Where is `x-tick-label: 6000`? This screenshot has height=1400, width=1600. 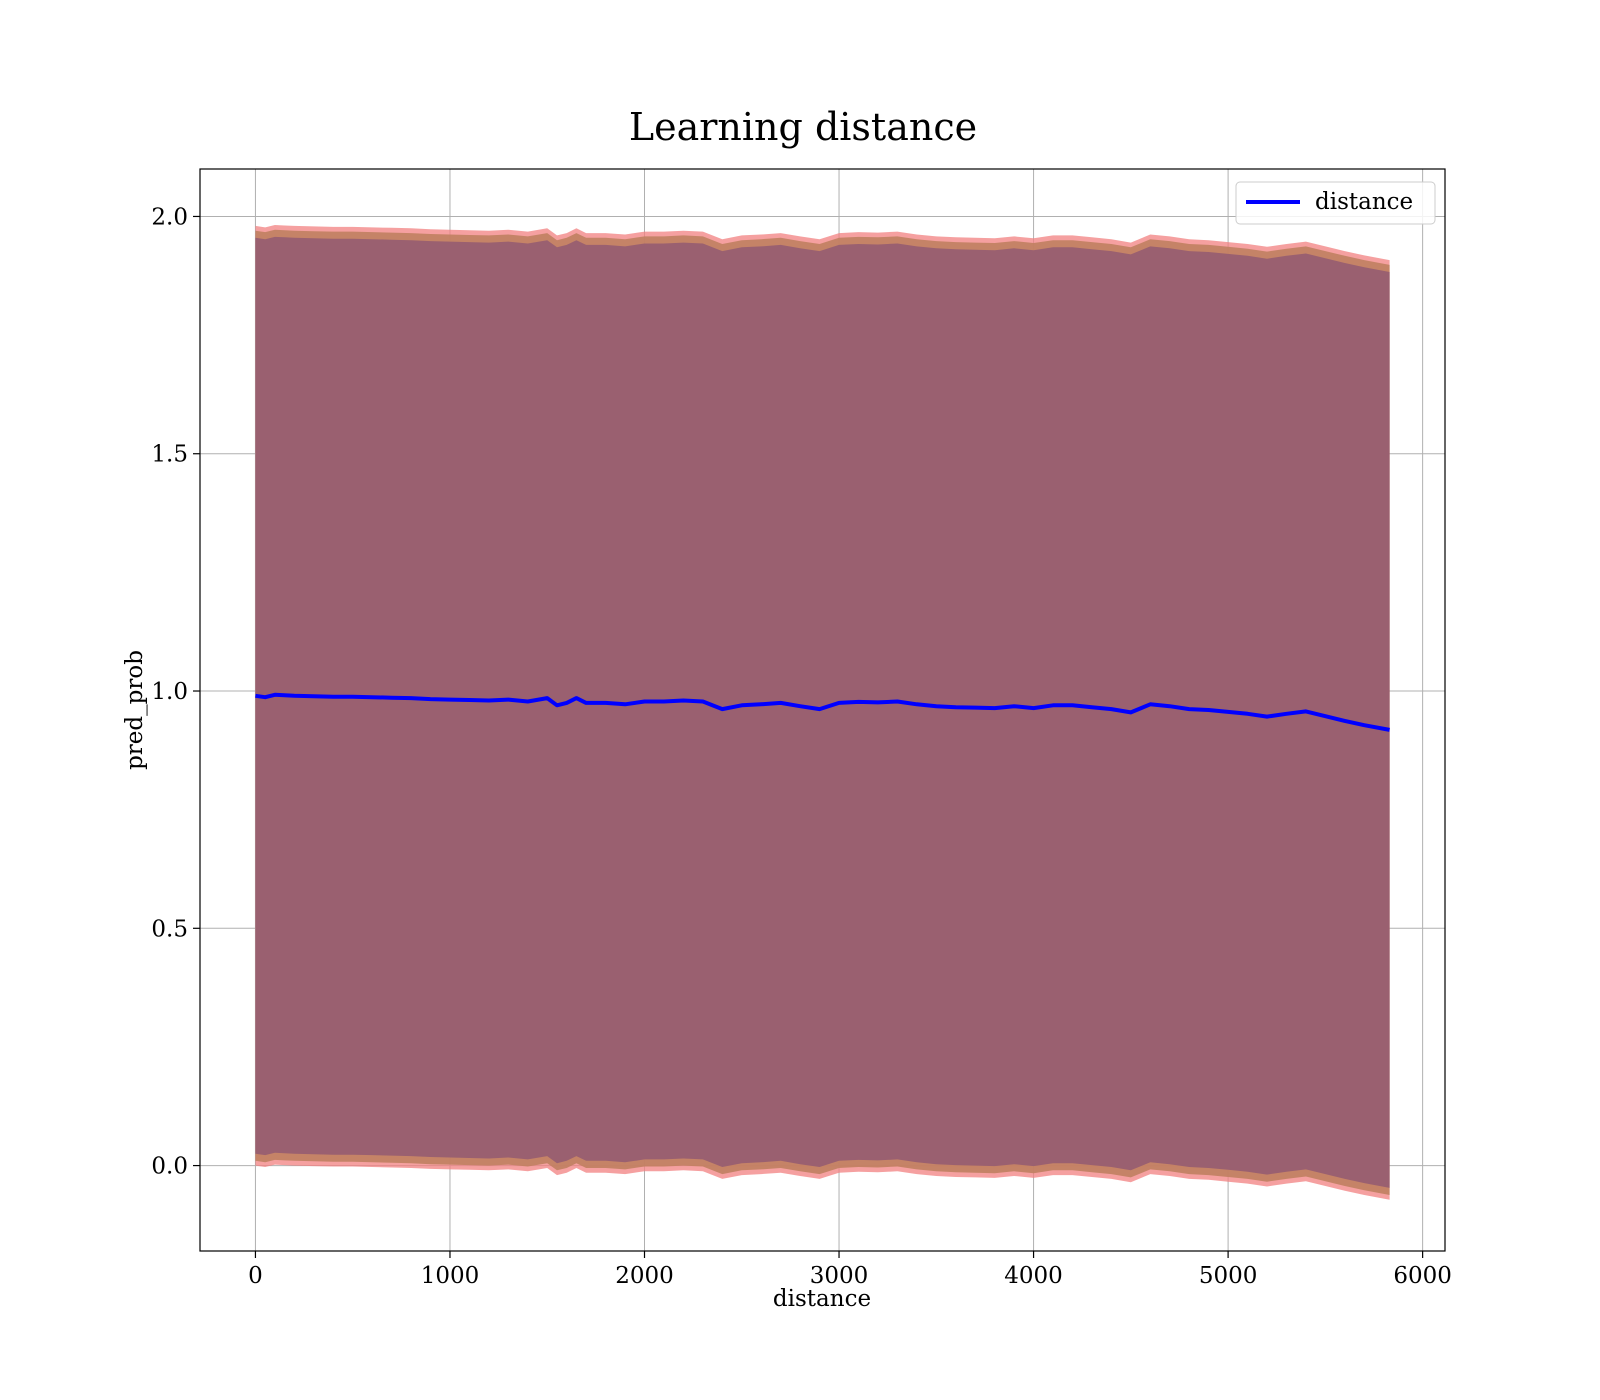
x-tick-label: 6000 is located at coordinates (1422, 1276).